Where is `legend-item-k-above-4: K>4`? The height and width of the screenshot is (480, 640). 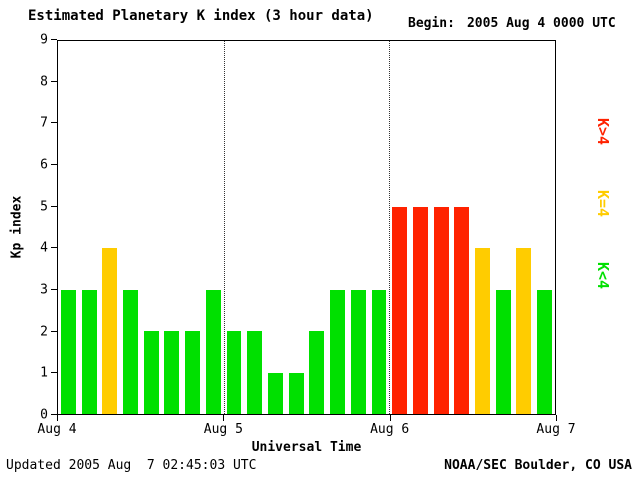
legend-item-k-above-4: K>4 is located at coordinates (603, 132).